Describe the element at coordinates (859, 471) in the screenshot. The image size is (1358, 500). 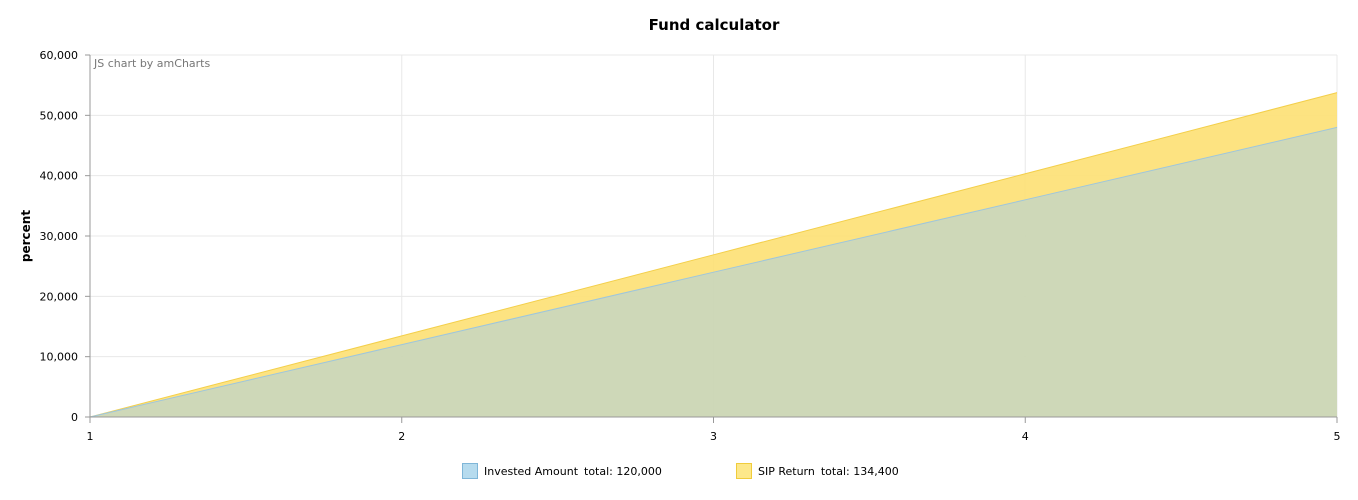
I see `legend-total: total: 134,400` at that location.